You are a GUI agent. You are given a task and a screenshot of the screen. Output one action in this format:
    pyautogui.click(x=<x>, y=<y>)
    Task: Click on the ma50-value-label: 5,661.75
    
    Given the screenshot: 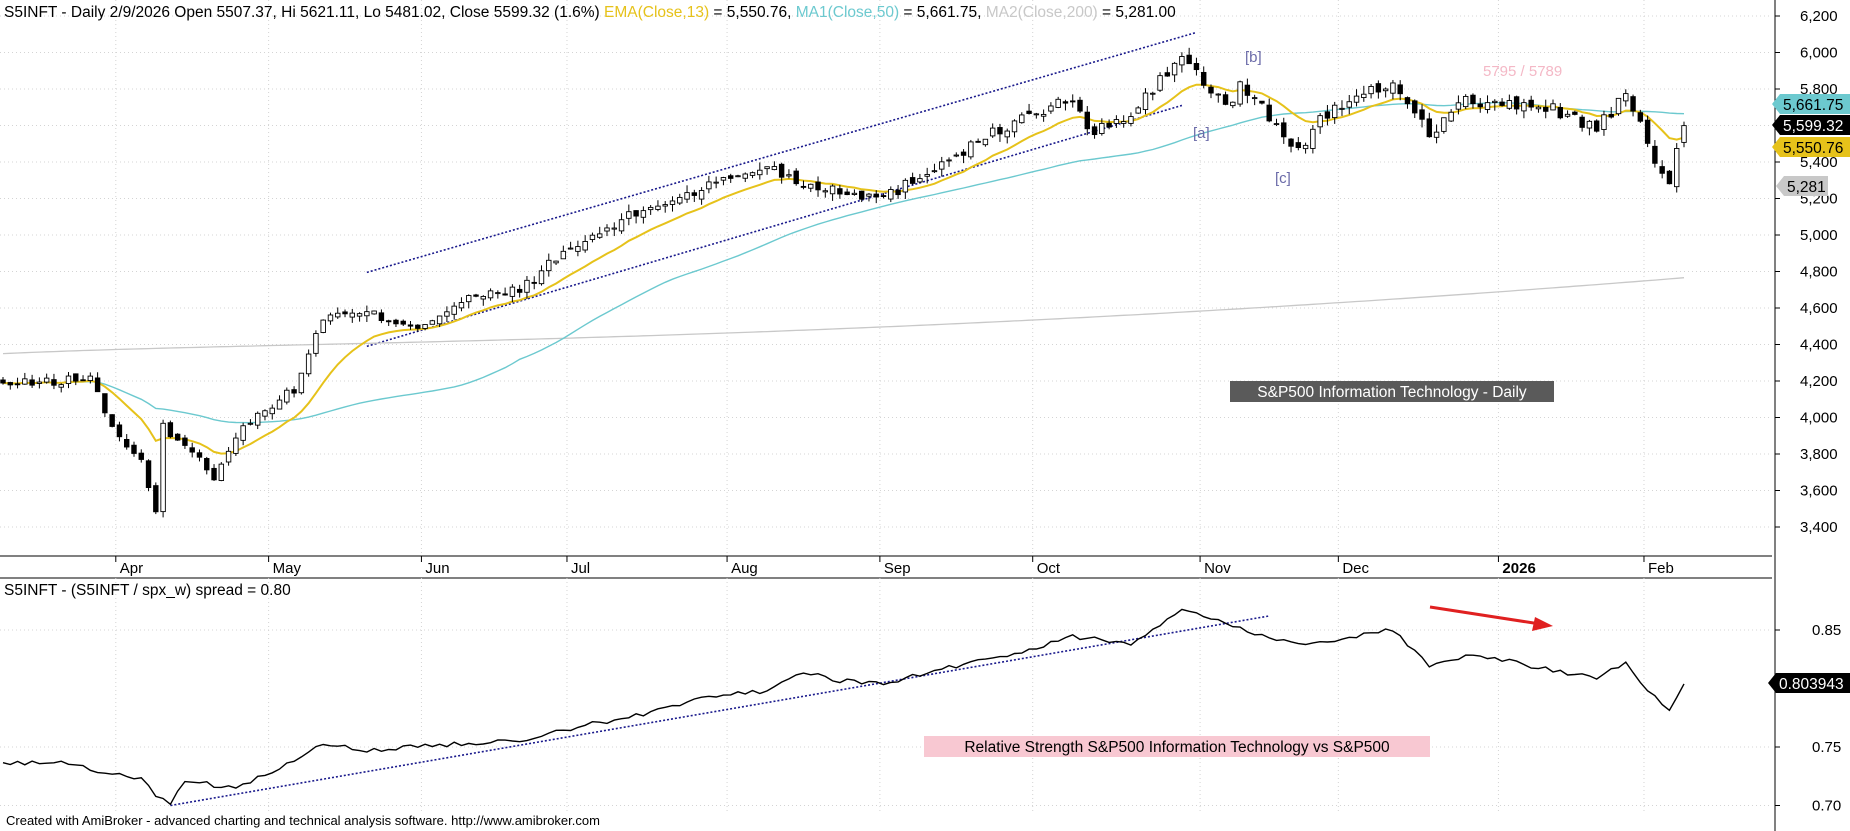 What is the action you would take?
    pyautogui.click(x=1813, y=105)
    